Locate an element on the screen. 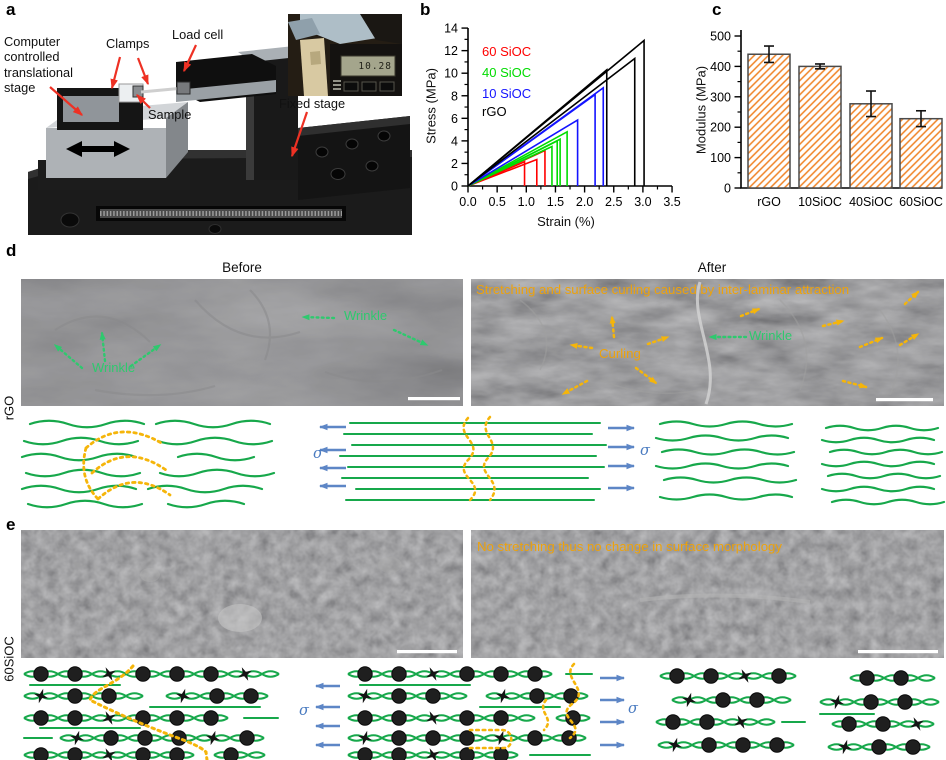 This screenshot has height=760, width=946. panel-letter-b: b is located at coordinates (425, 9).